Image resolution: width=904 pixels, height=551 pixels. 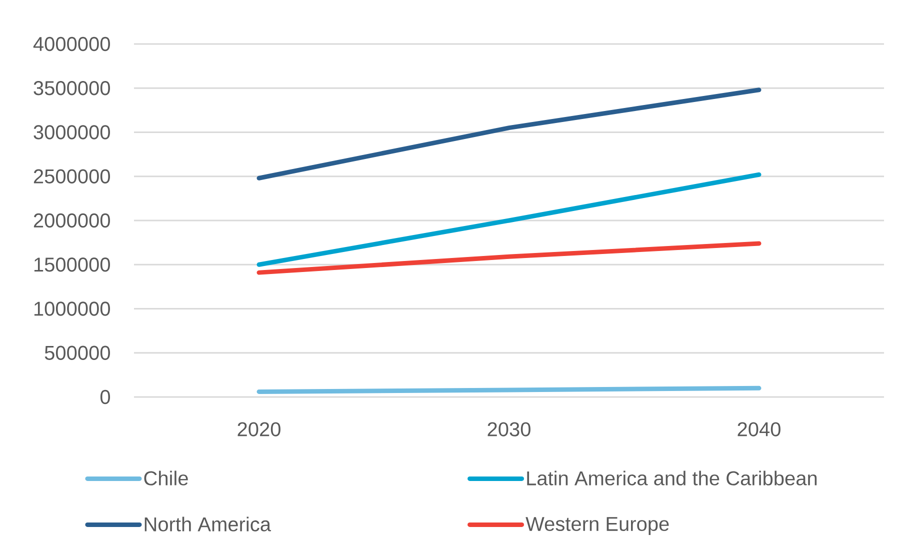 What do you see at coordinates (72, 176) in the screenshot?
I see `y-tick-label: 2500000` at bounding box center [72, 176].